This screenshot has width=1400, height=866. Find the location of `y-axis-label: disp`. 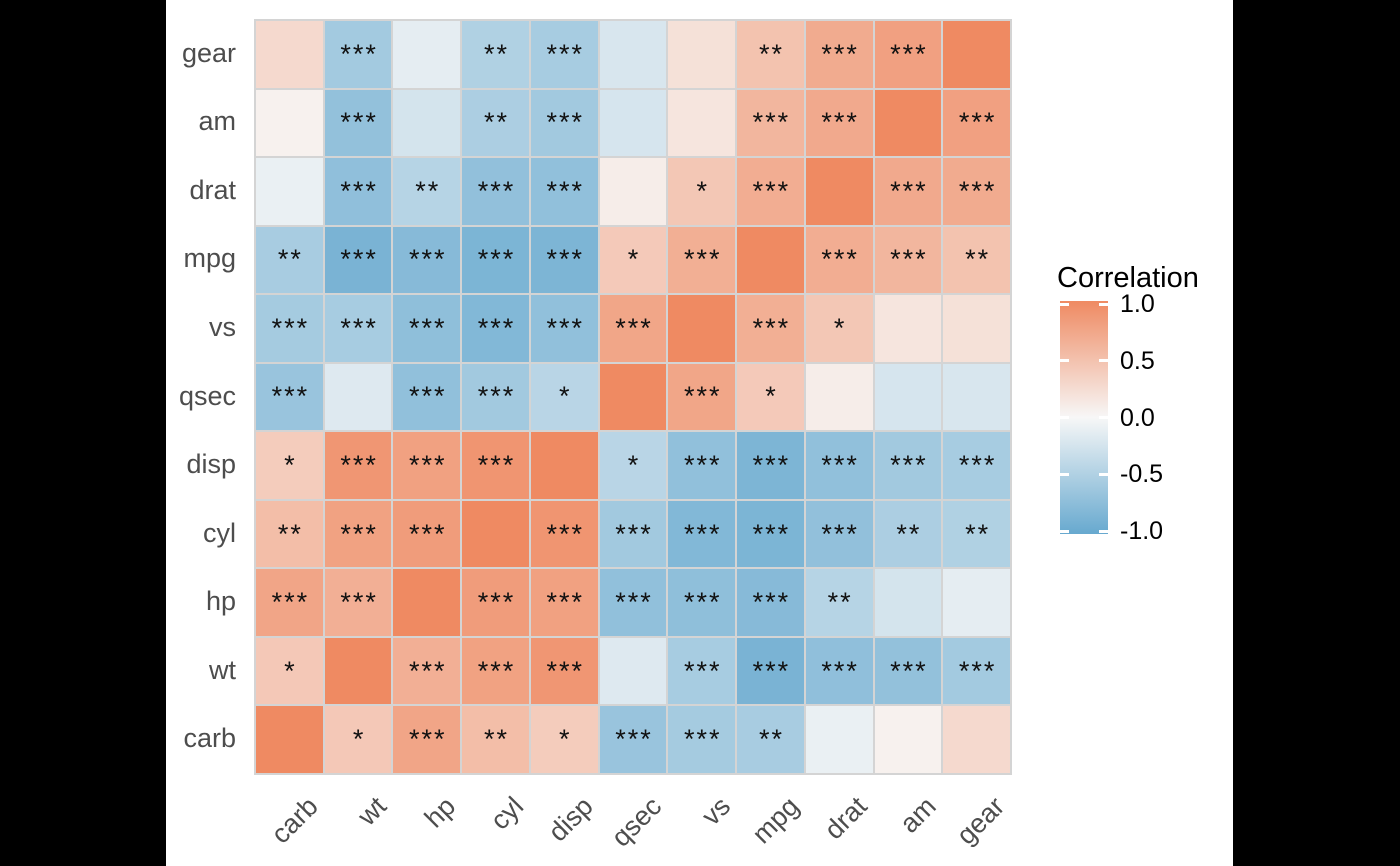

y-axis-label: disp is located at coordinates (211, 464).